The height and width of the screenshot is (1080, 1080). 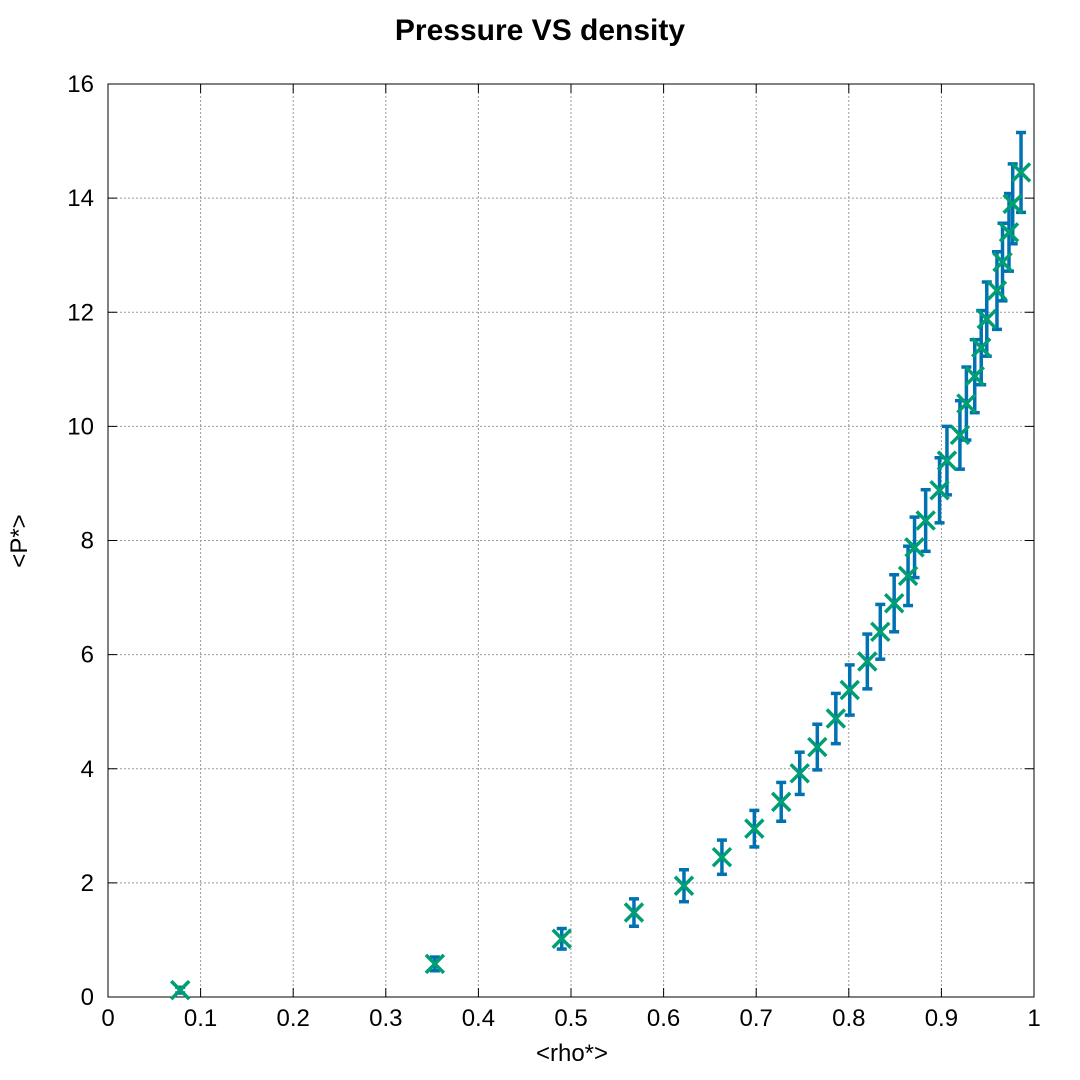 What do you see at coordinates (756, 1018) in the screenshot?
I see `x-tick-label: 0.7` at bounding box center [756, 1018].